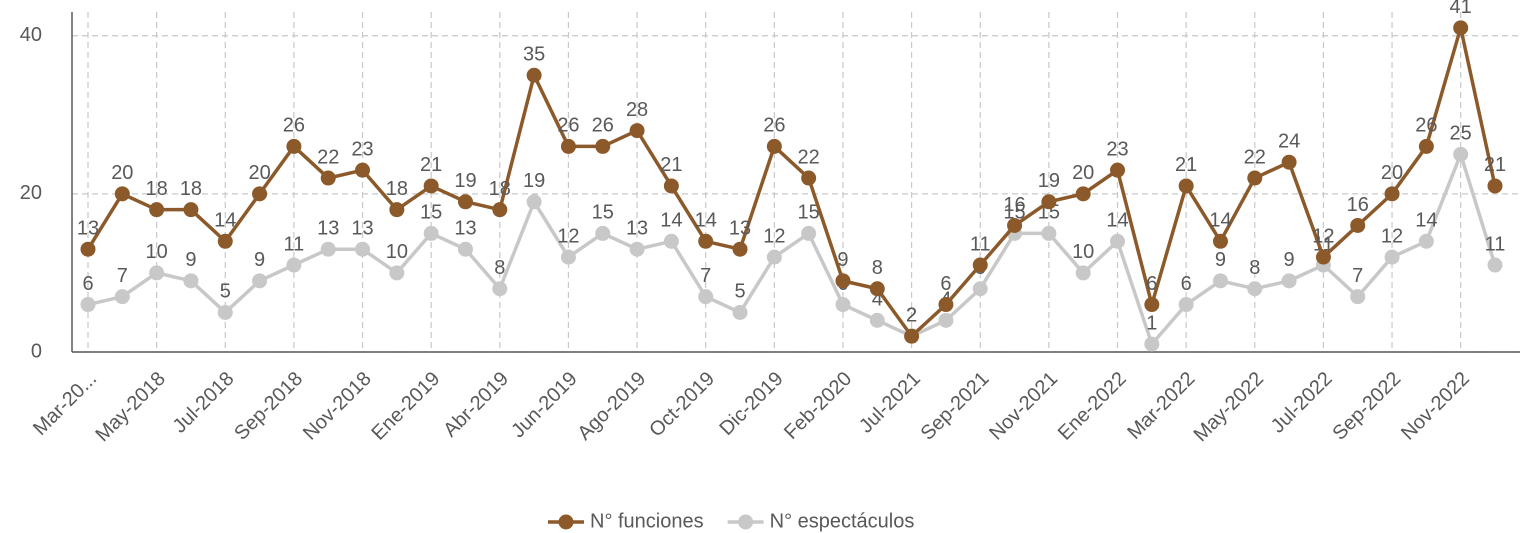 This screenshot has height=533, width=1520. Describe the element at coordinates (204, 403) in the screenshot. I see `x-tick-label: Jul-2018` at that location.